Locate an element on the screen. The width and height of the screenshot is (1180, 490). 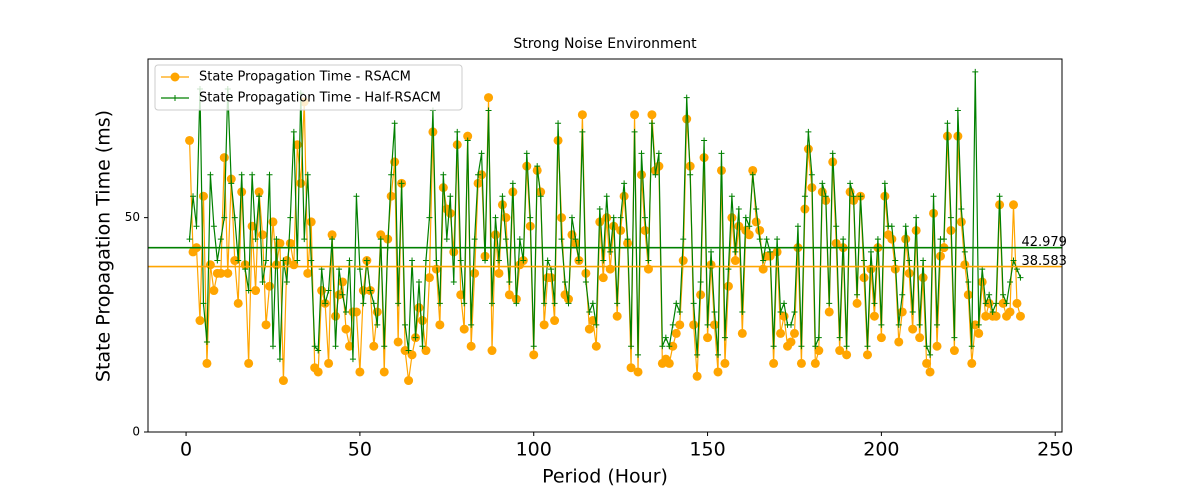
x-tick-label: 100 is located at coordinates (534, 450).